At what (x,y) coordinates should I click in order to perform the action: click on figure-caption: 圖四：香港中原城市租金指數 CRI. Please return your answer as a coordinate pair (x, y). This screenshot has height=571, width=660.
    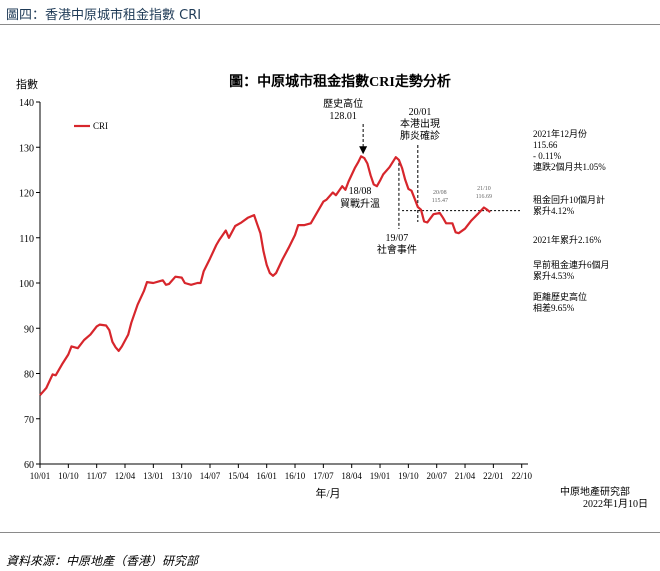
    Looking at the image, I should click on (104, 15).